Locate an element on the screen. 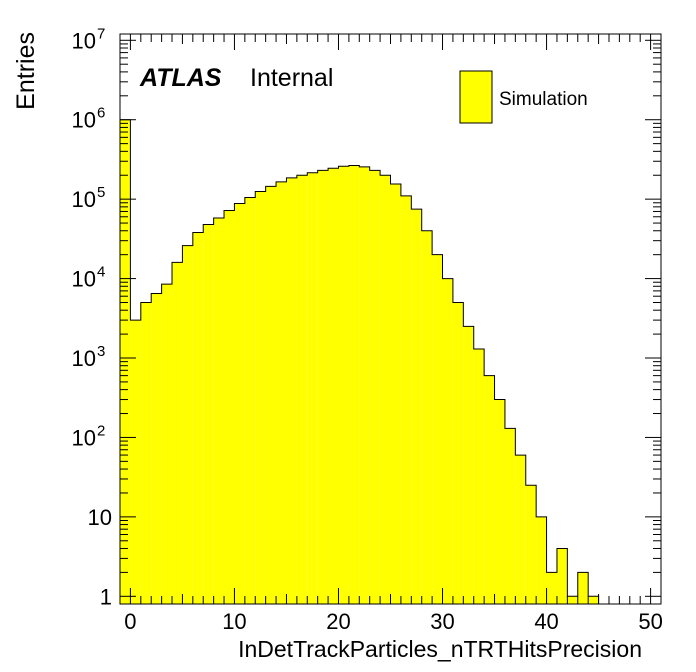  y-tick-label: 1 is located at coordinates (106, 596).